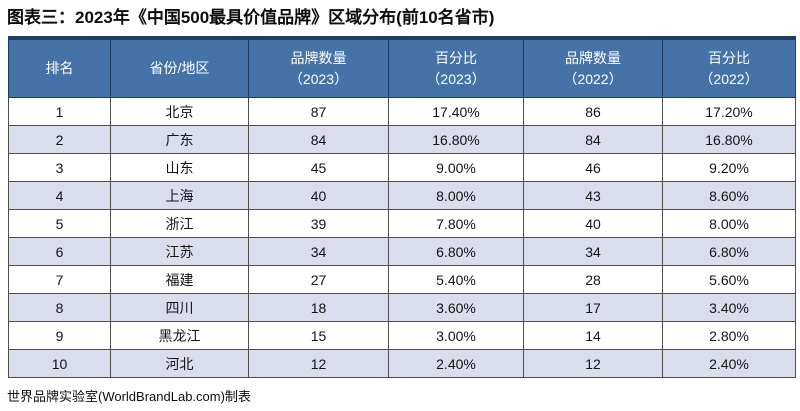  What do you see at coordinates (456, 363) in the screenshot?
I see `cell-pct-2023: 2.40%` at bounding box center [456, 363].